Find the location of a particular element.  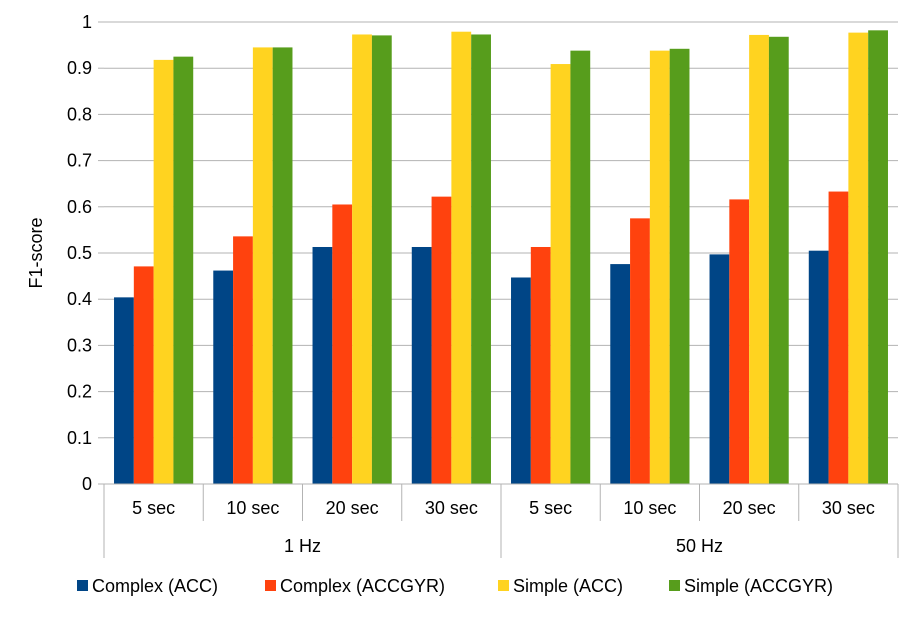

y-tick-label: 0.4 is located at coordinates (79, 299).